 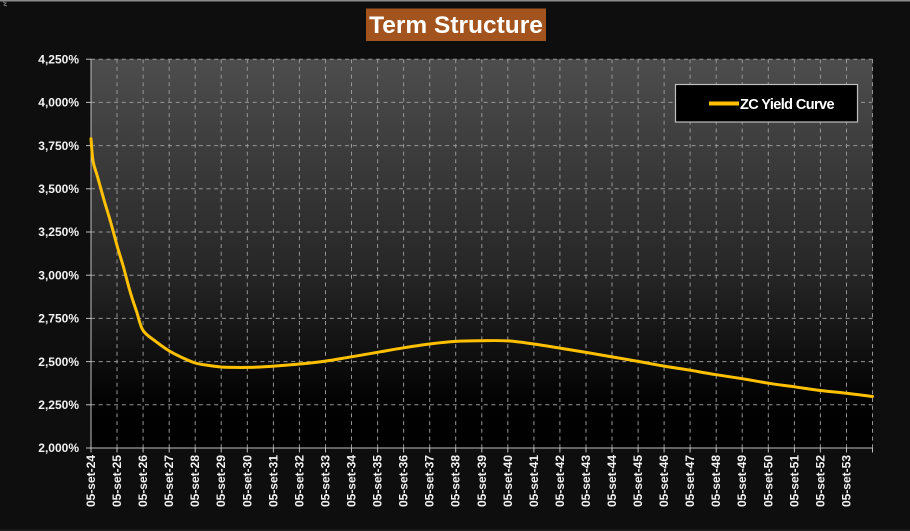 I want to click on svg-text: 05-set-30, so click(x=247, y=481).